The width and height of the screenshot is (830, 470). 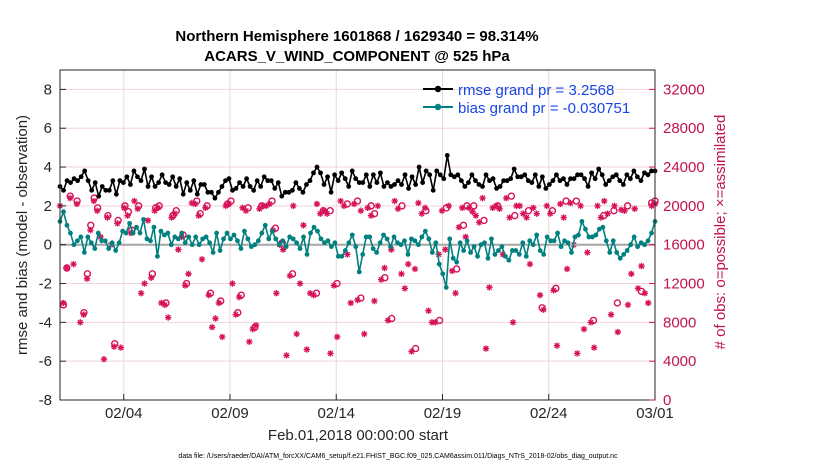 What do you see at coordinates (684, 89) in the screenshot?
I see `y-right-tick-label: 32000` at bounding box center [684, 89].